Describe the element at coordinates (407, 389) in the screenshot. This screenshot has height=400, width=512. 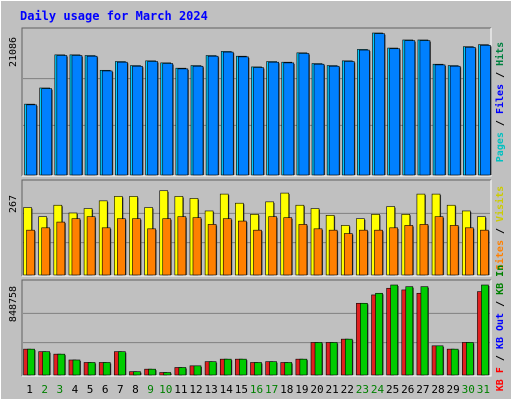
I see `day-label: 26` at that location.